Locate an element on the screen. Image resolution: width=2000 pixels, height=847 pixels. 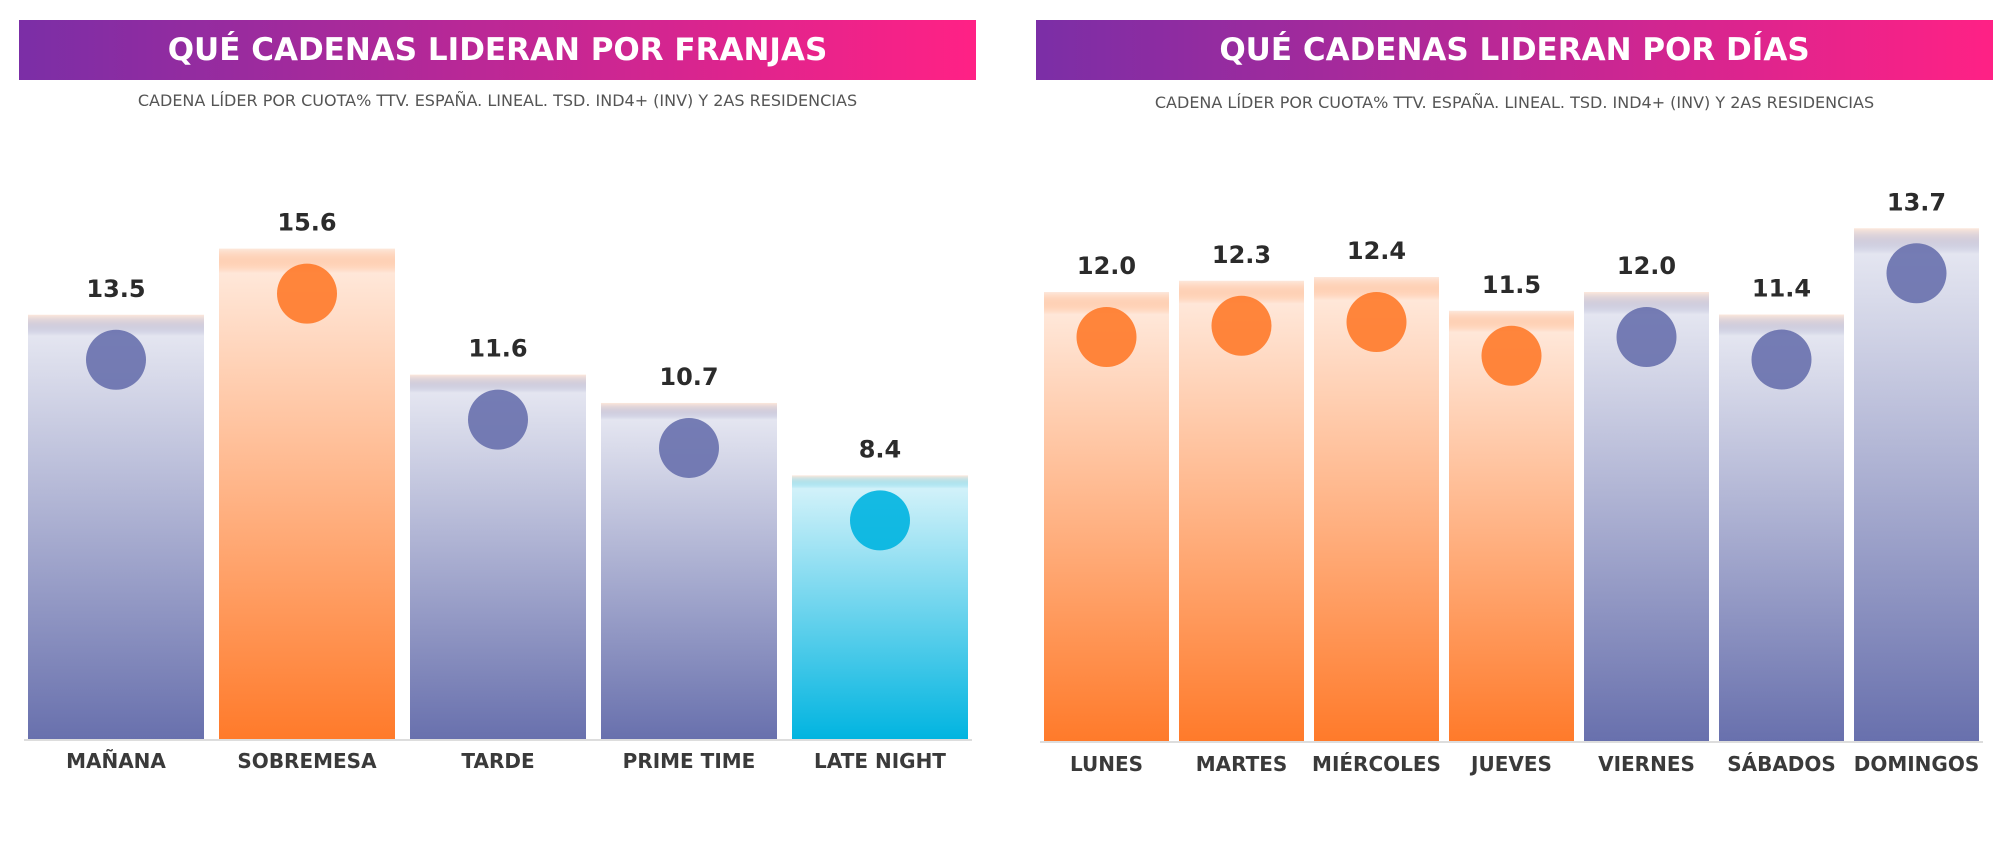
value-label: 11.5 is located at coordinates (1511, 285).